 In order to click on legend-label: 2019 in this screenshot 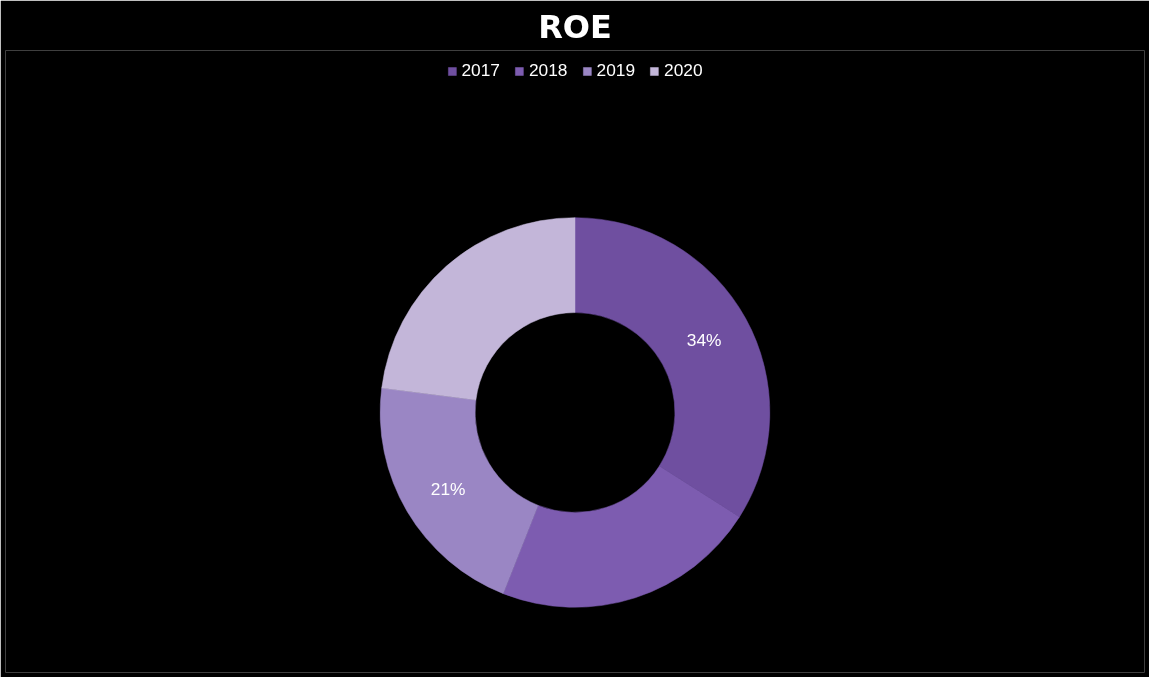, I will do `click(616, 70)`.